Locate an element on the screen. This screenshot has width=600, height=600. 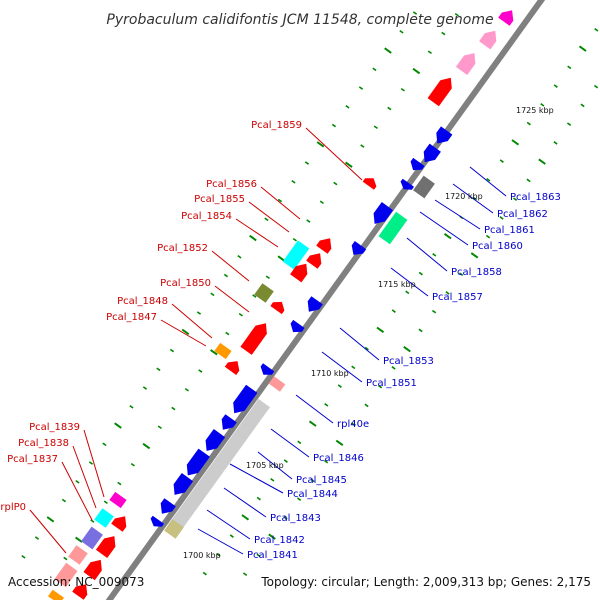
label-pcal-1859-leader is located at coordinates (334, 154).